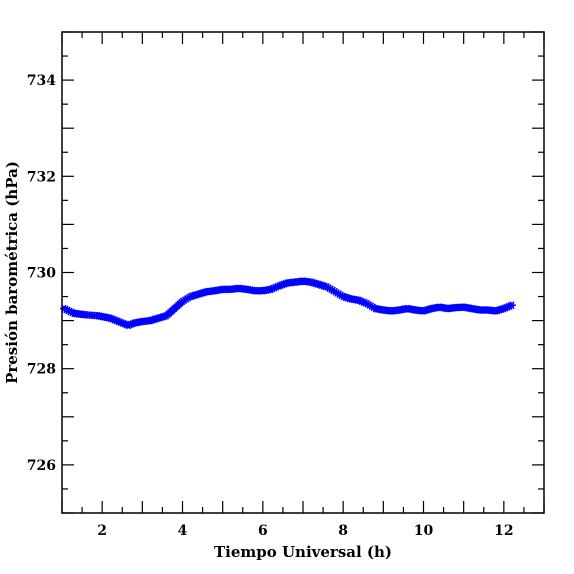 This screenshot has height=574, width=574. What do you see at coordinates (41, 274) in the screenshot?
I see `y-tick-label: 730` at bounding box center [41, 274].